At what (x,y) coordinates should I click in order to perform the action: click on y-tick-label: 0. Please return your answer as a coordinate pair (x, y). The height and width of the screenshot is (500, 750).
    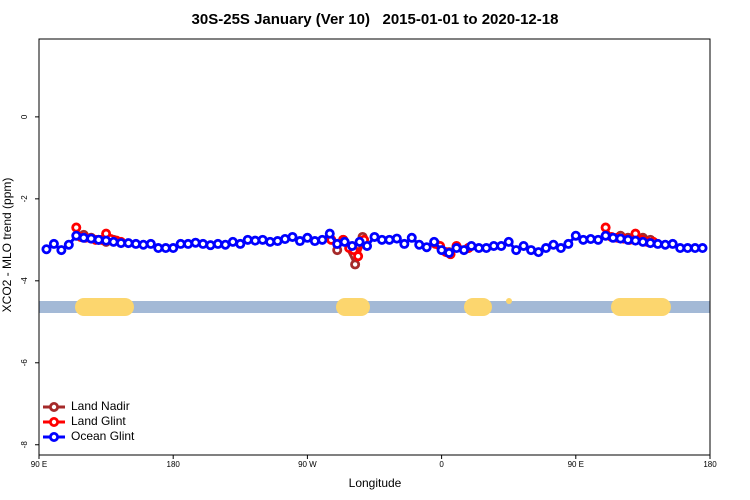
    Looking at the image, I should click on (24, 116).